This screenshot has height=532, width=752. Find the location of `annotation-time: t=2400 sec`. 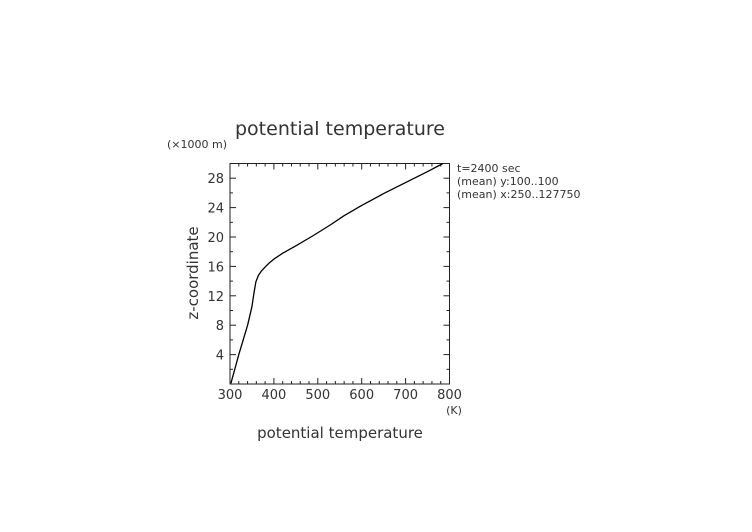

annotation-time: t=2400 sec is located at coordinates (489, 168).